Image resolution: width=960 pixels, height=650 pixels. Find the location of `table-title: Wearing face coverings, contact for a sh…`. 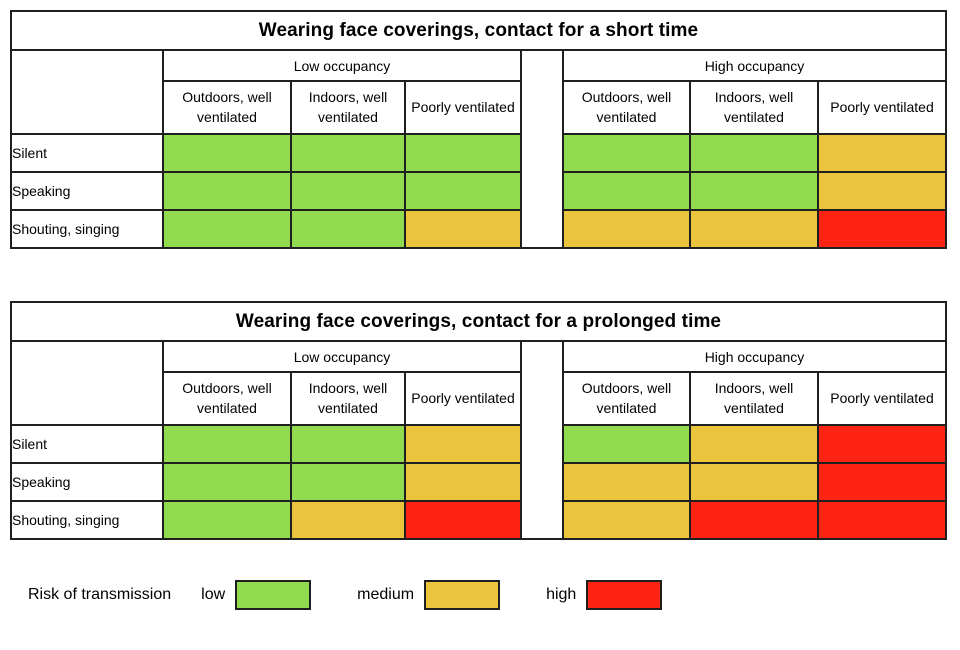

table-title: Wearing face coverings, contact for a sh… is located at coordinates (478, 30).